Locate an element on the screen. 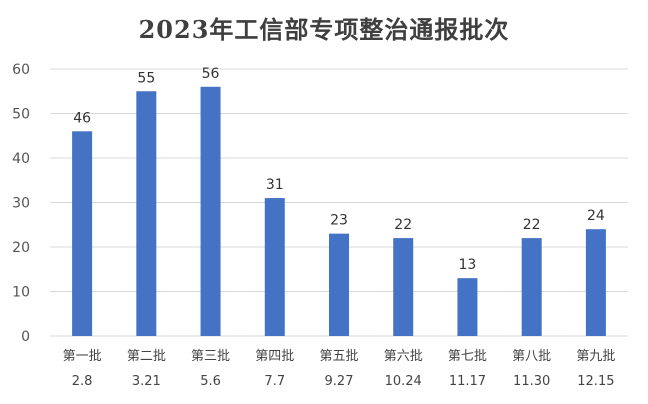  x-tick-date: 9.27 is located at coordinates (339, 381).